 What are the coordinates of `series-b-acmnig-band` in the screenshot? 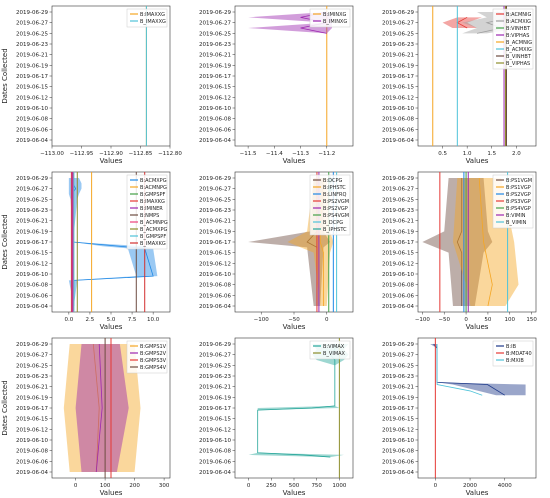 It's located at (462, 22).